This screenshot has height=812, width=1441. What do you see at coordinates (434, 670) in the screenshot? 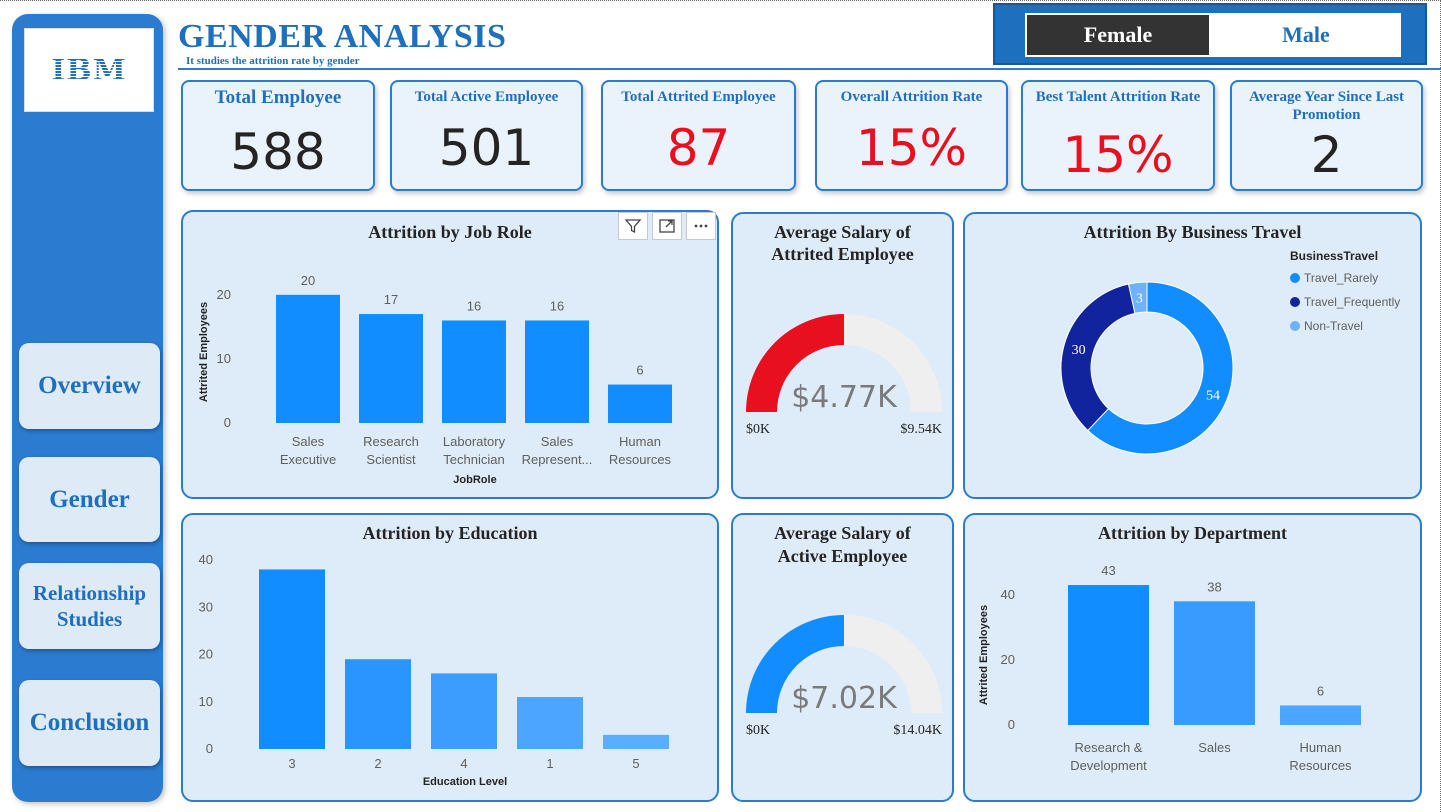
I see `education-bar-chart: 0 10 20 30 40 3 2 4 1 5 Education Level` at bounding box center [434, 670].